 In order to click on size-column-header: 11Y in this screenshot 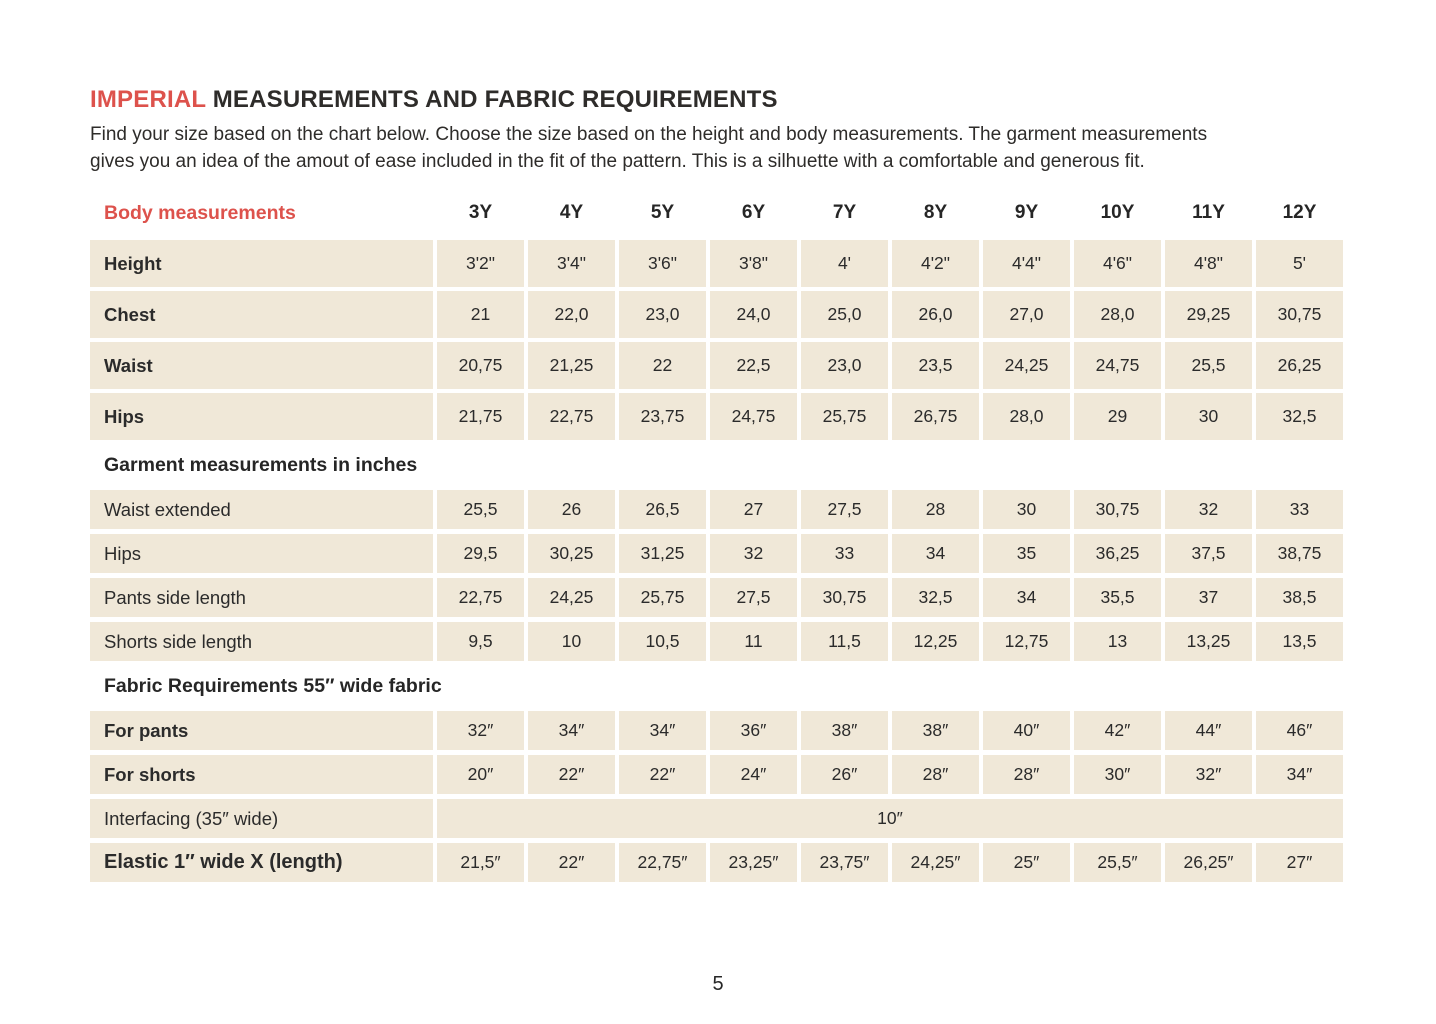, I will do `click(1208, 212)`.